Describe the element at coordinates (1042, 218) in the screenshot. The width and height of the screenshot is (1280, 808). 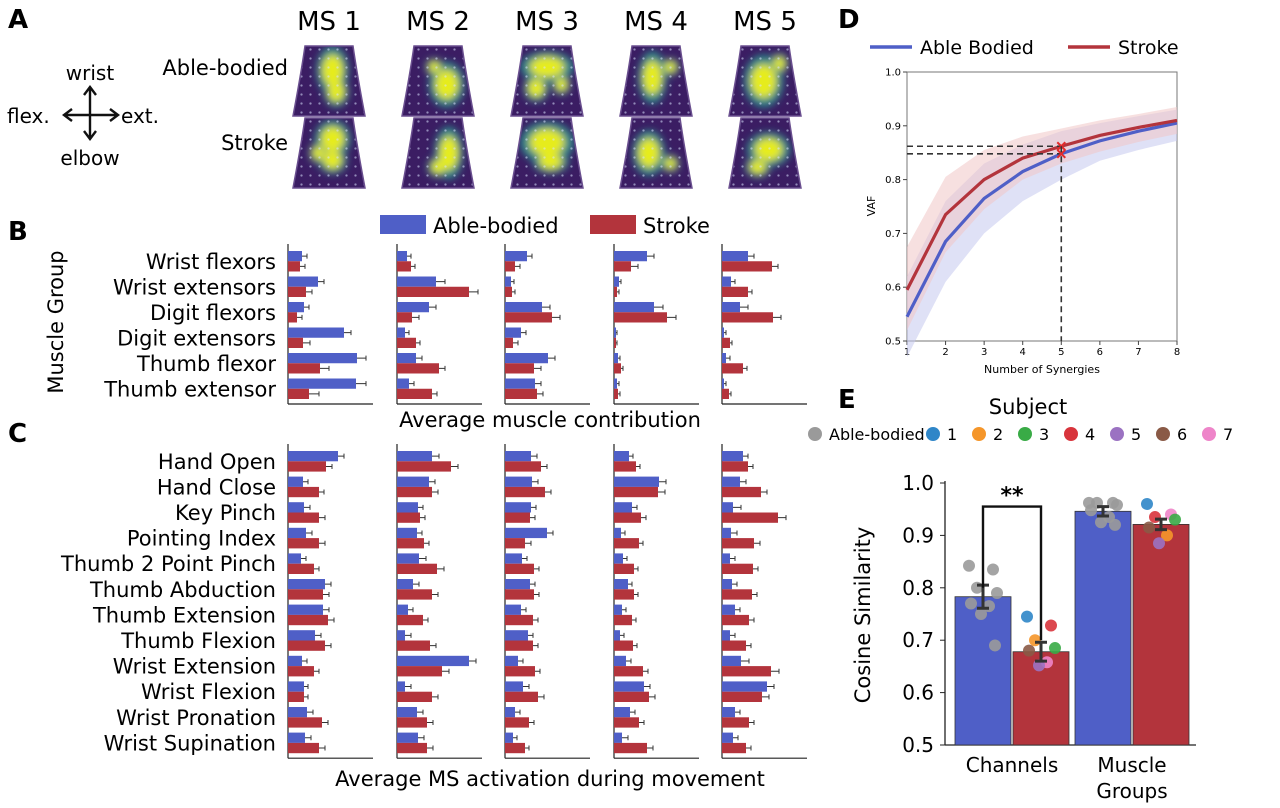
I see `d-band-stroke` at that location.